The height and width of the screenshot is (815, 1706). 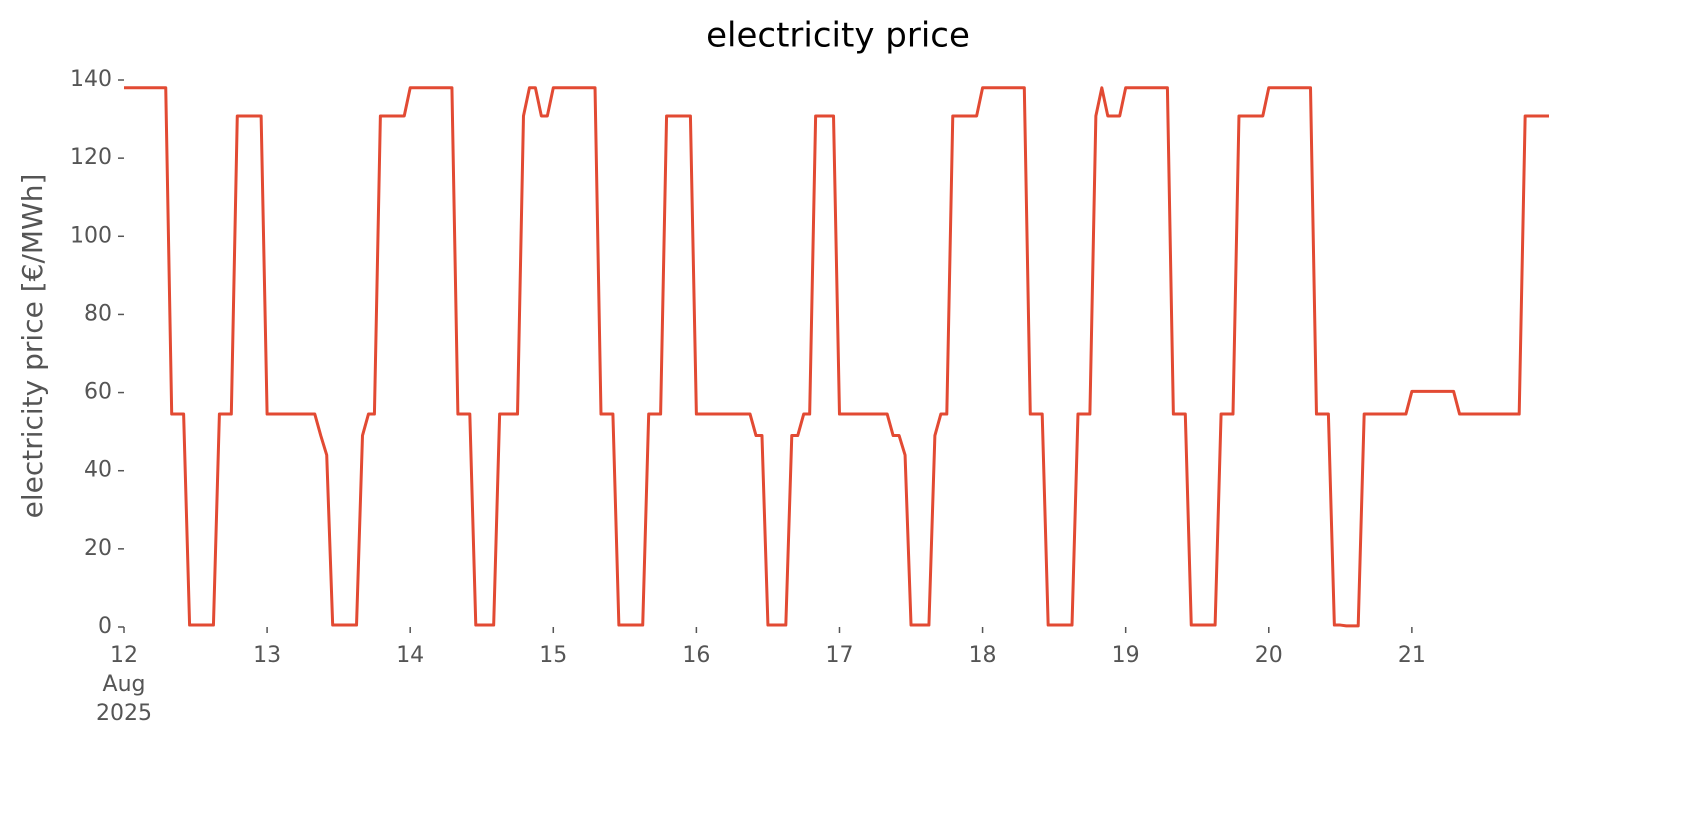 I want to click on y-tick-label: 20, so click(x=98, y=548).